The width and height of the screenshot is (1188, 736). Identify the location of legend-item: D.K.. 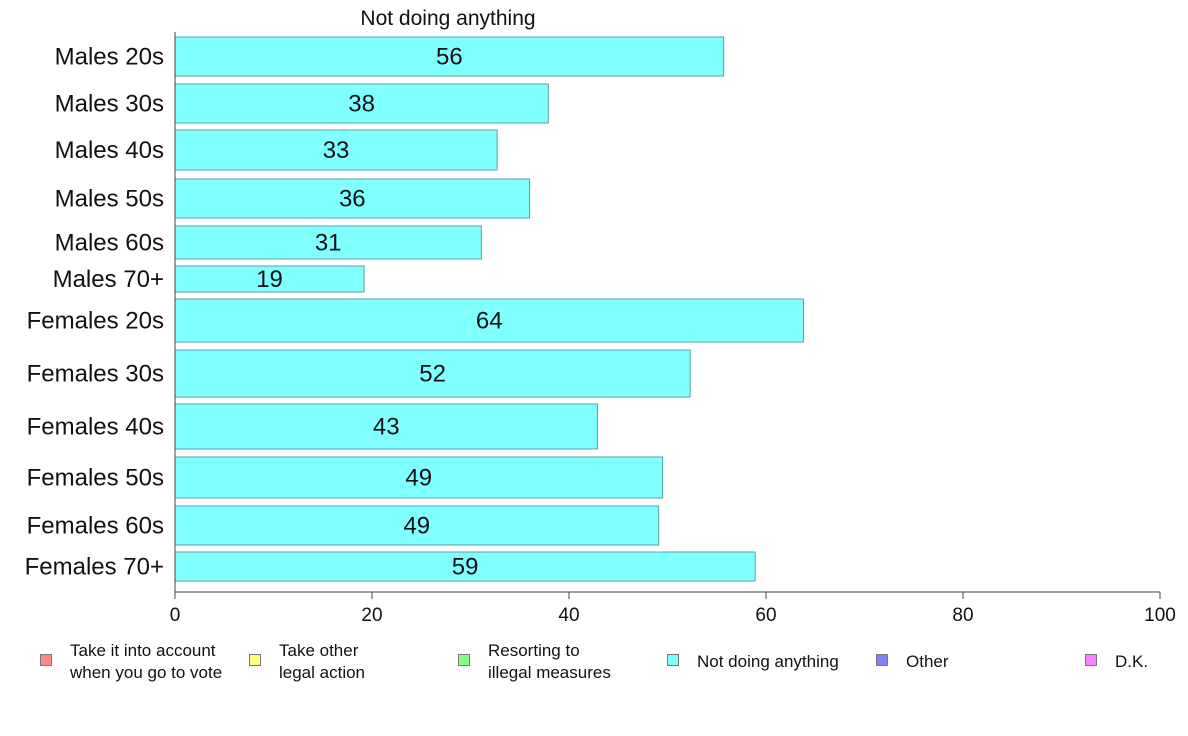
(1116, 656).